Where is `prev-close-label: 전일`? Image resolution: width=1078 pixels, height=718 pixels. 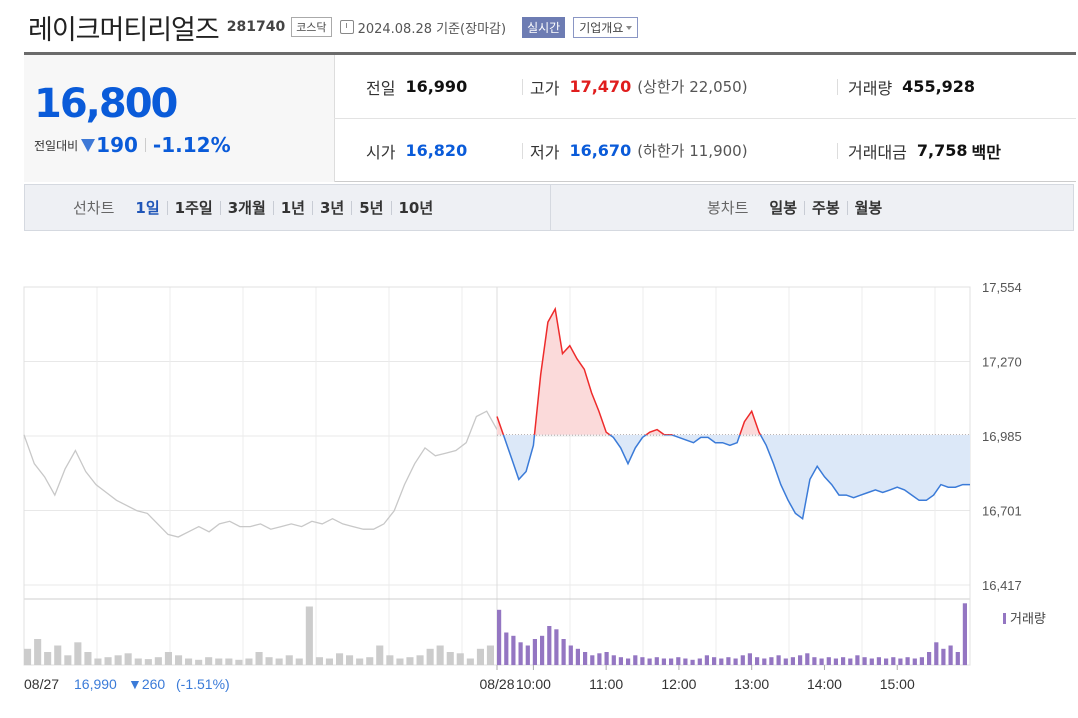
prev-close-label: 전일 is located at coordinates (381, 88).